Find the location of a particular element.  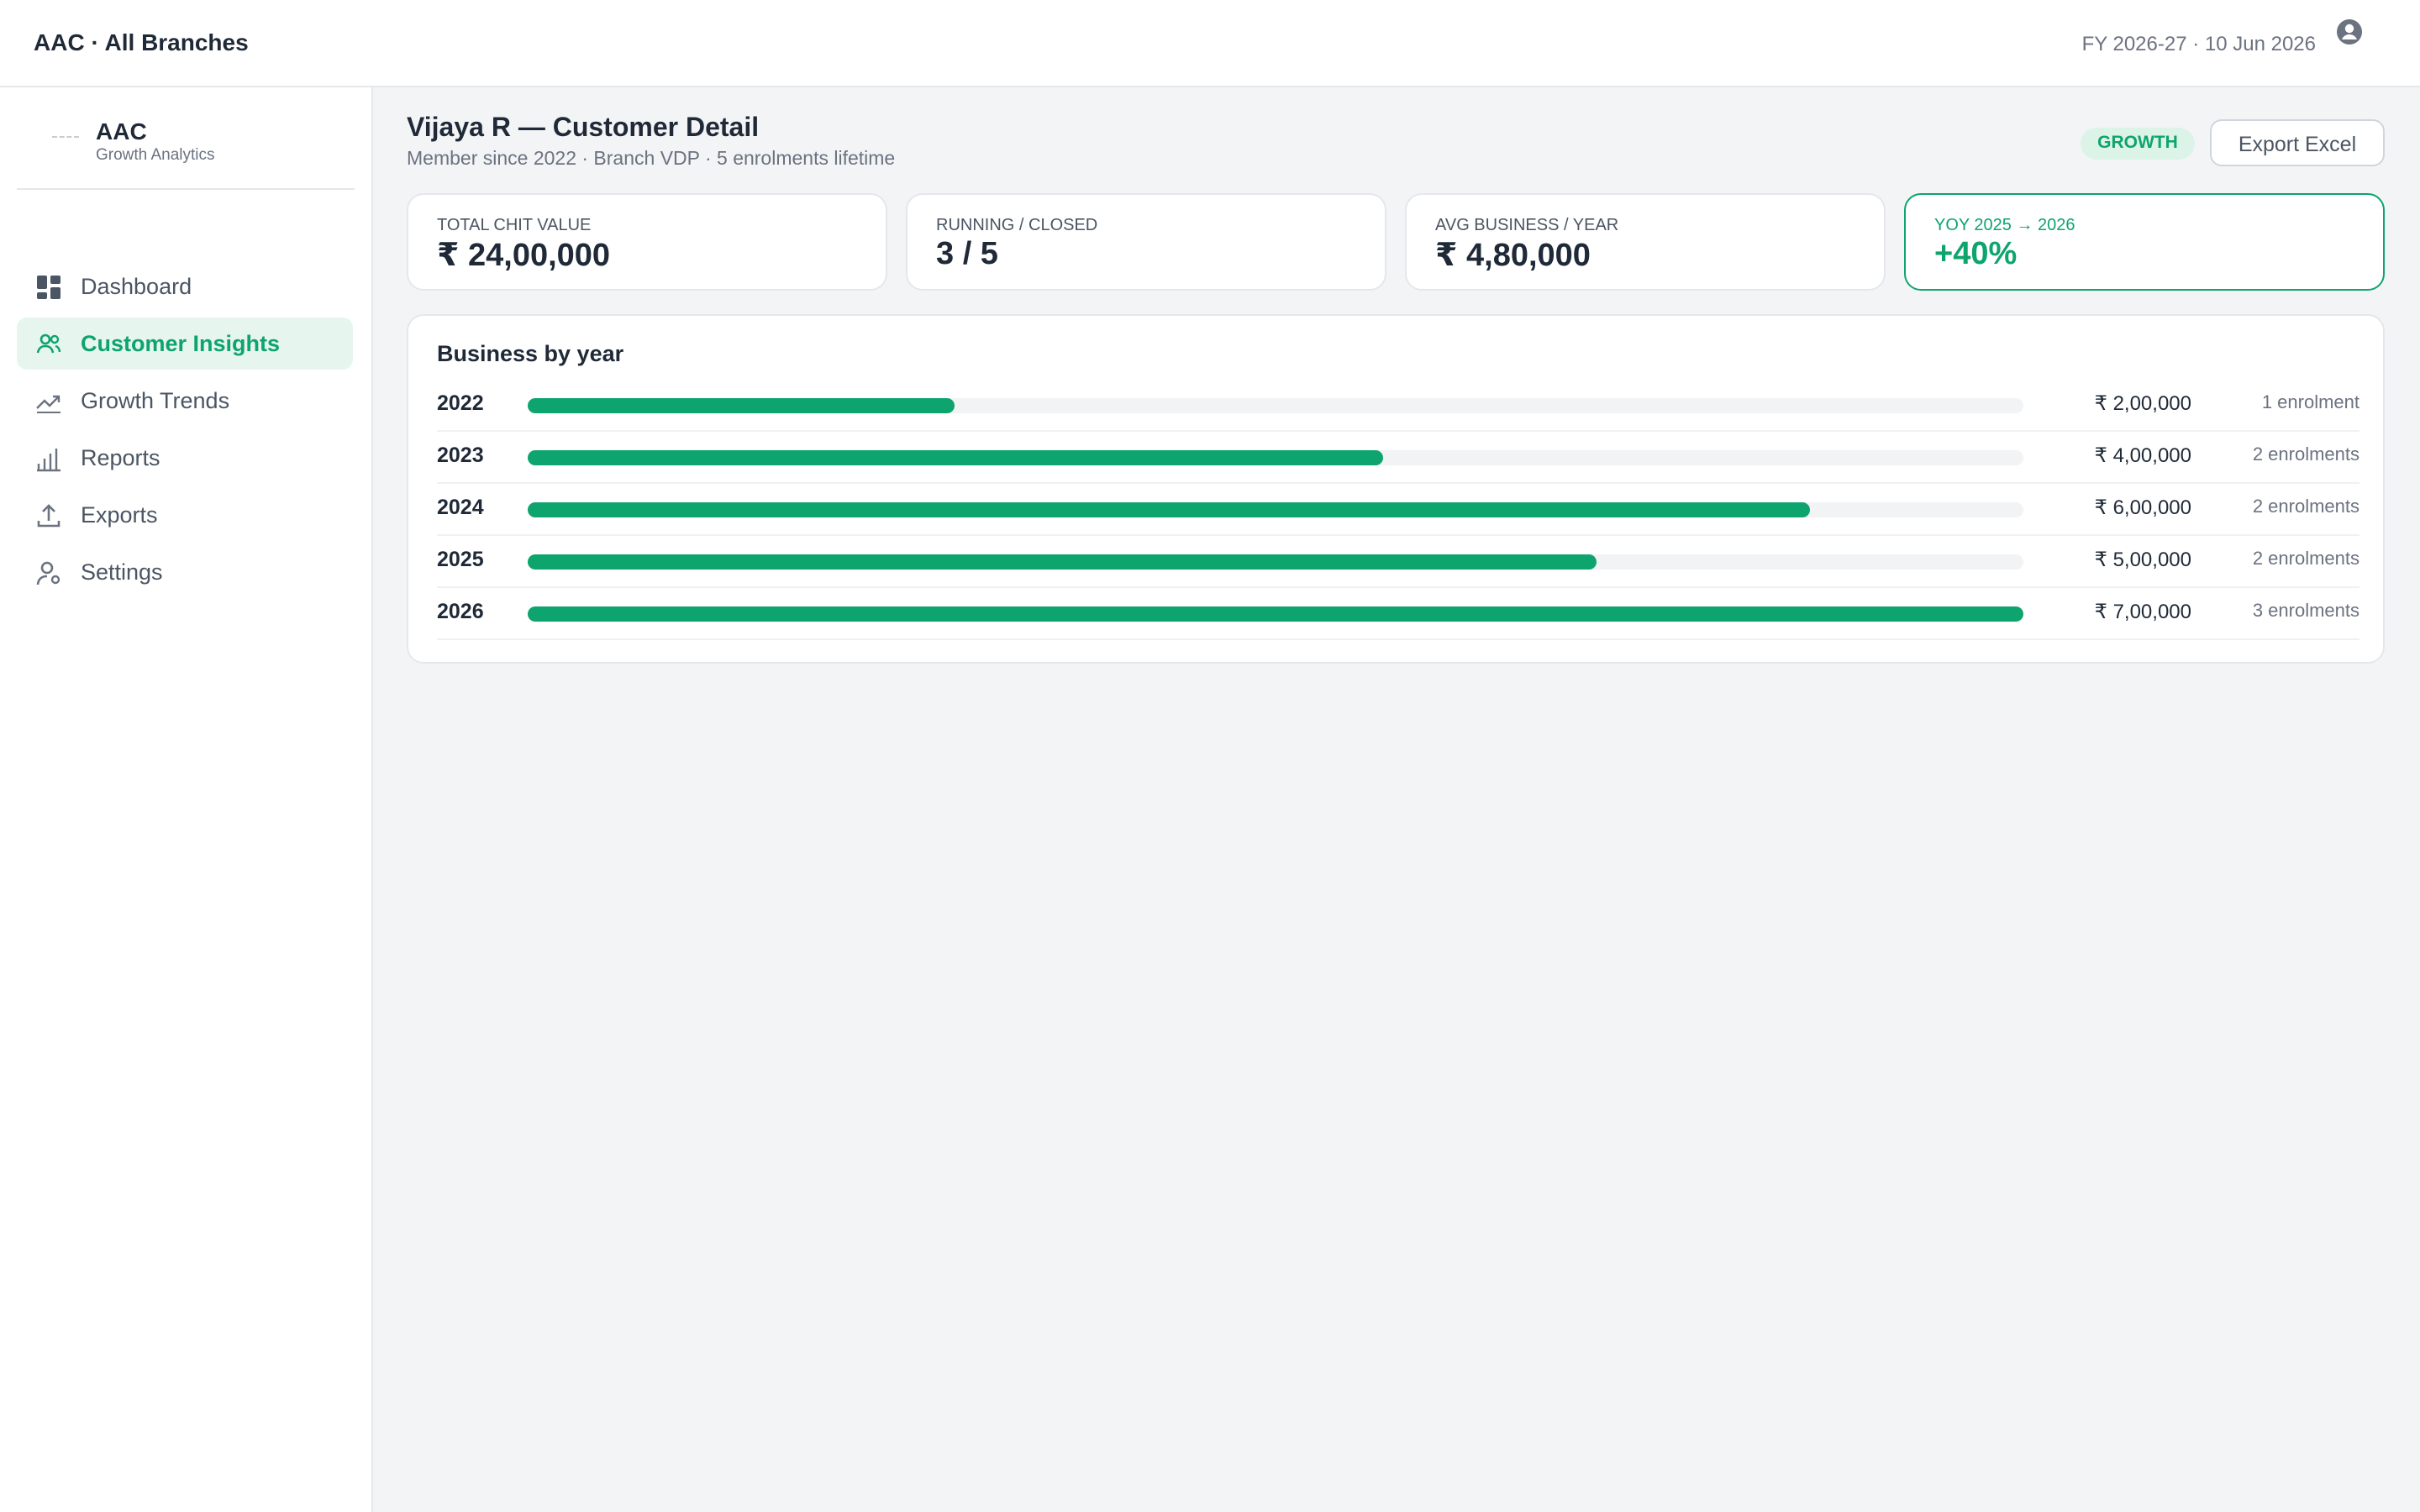

enrolment-label: 1 enrolment is located at coordinates (2310, 403).